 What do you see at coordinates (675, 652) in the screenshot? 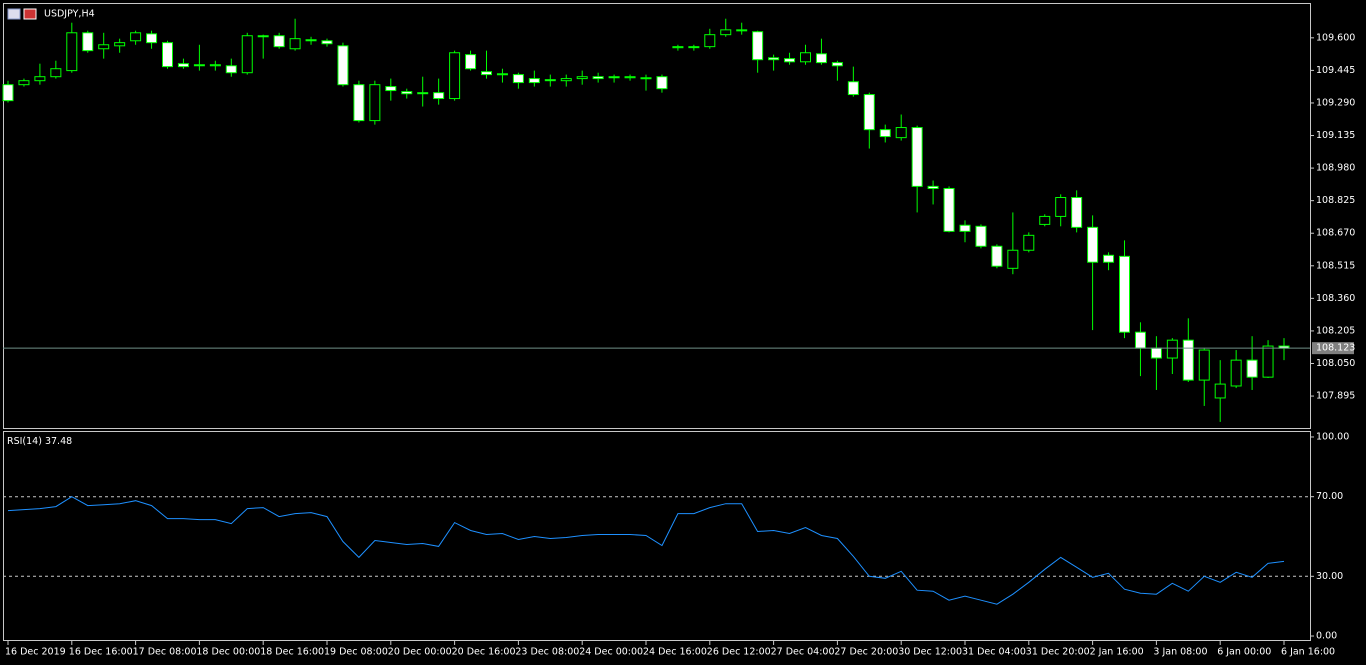
I see `x-tick-label: 24 Dec 16:00` at bounding box center [675, 652].